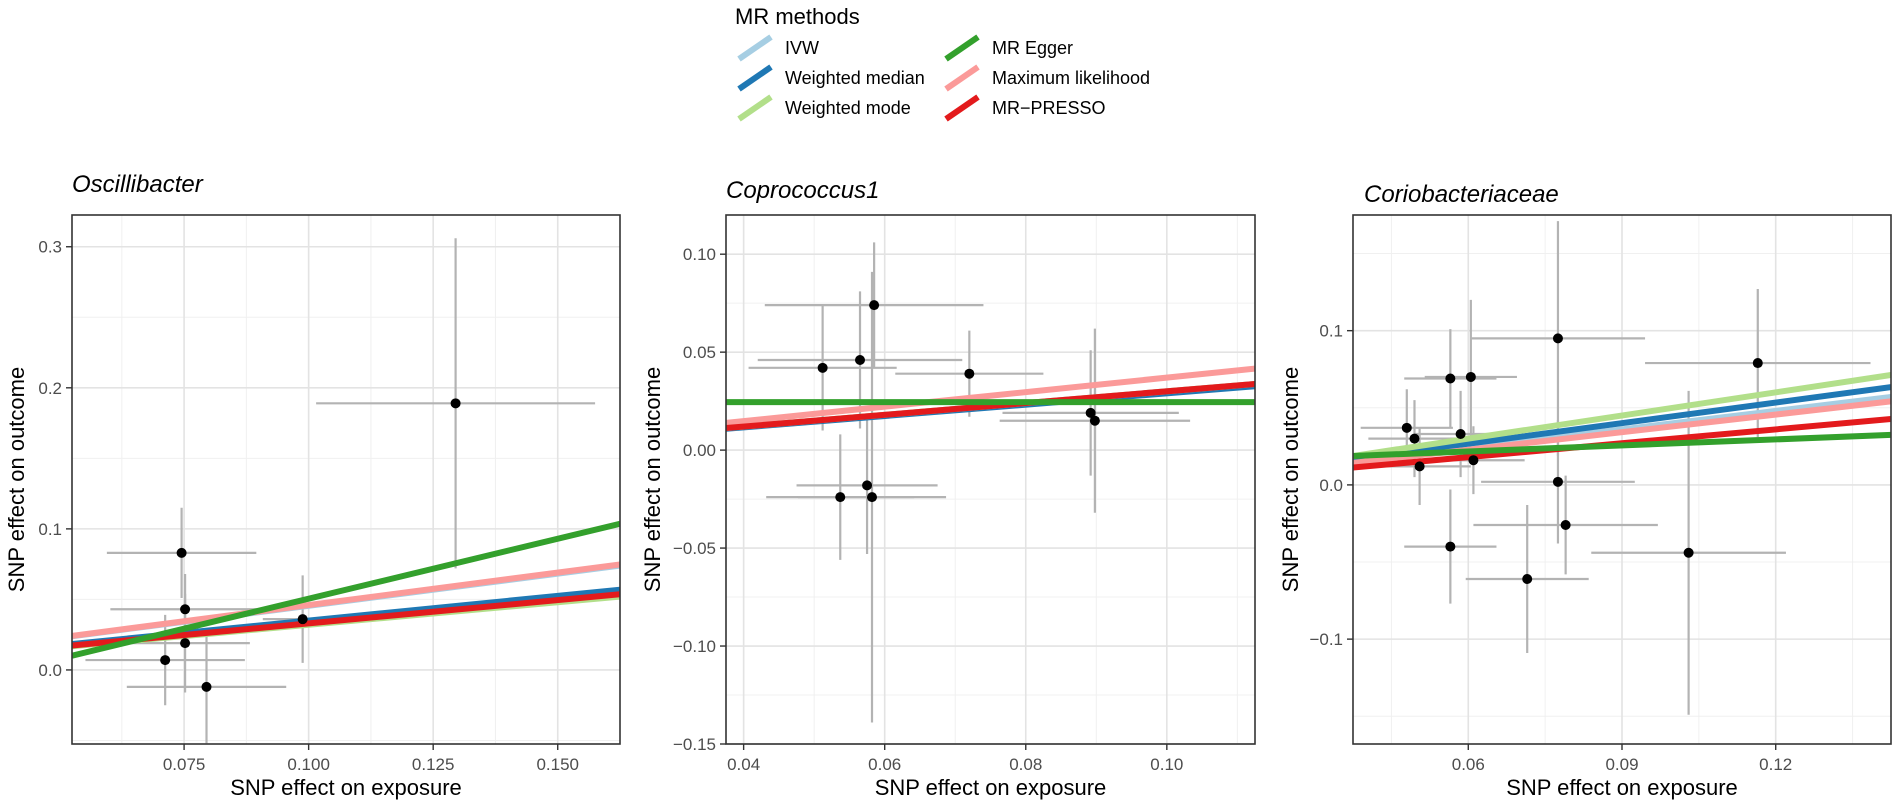  What do you see at coordinates (694, 744) in the screenshot?
I see `y-tick-label: −0.15` at bounding box center [694, 744].